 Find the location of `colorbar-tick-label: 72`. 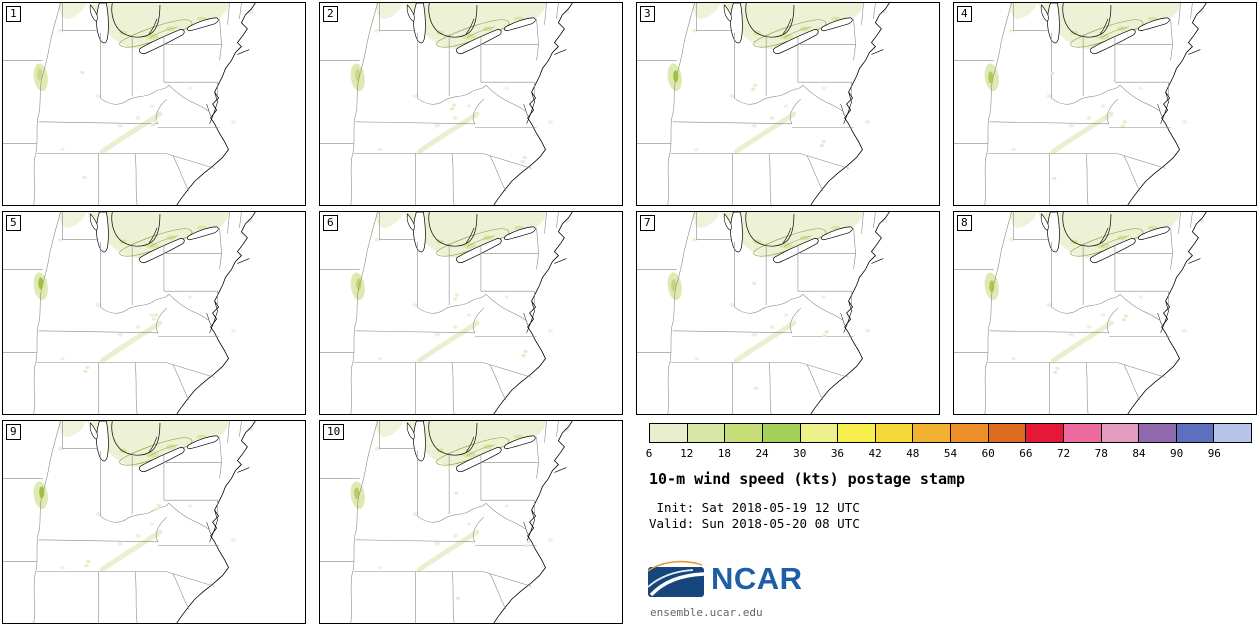

colorbar-tick-label: 72 is located at coordinates (1063, 453).